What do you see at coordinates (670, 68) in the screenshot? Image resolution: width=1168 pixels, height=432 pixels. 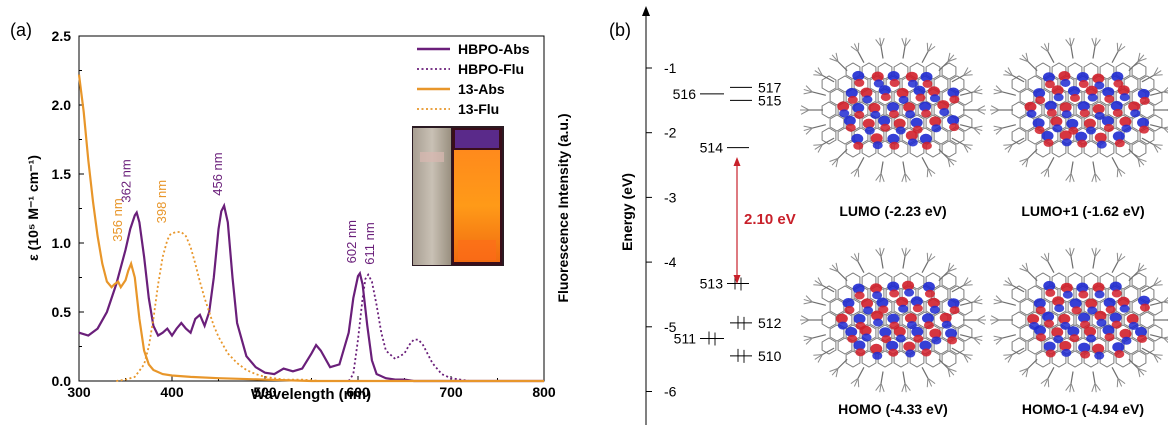 I see `energy-tick-label: -1` at bounding box center [670, 68].